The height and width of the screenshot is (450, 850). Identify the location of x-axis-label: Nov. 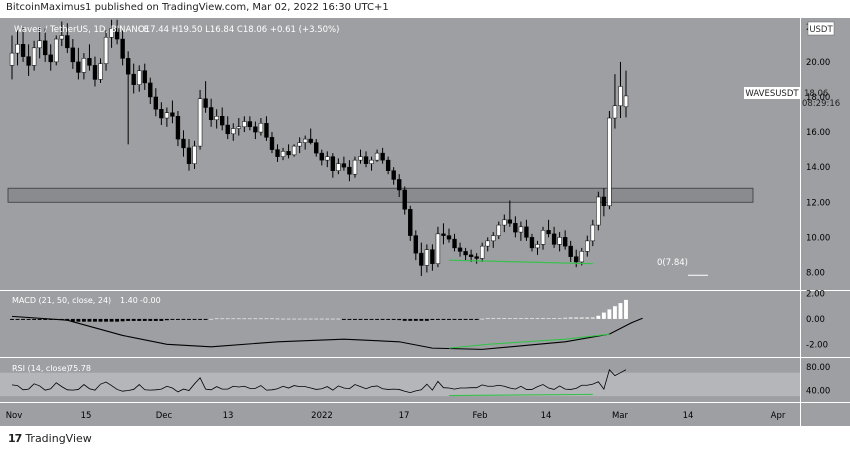
(14, 416).